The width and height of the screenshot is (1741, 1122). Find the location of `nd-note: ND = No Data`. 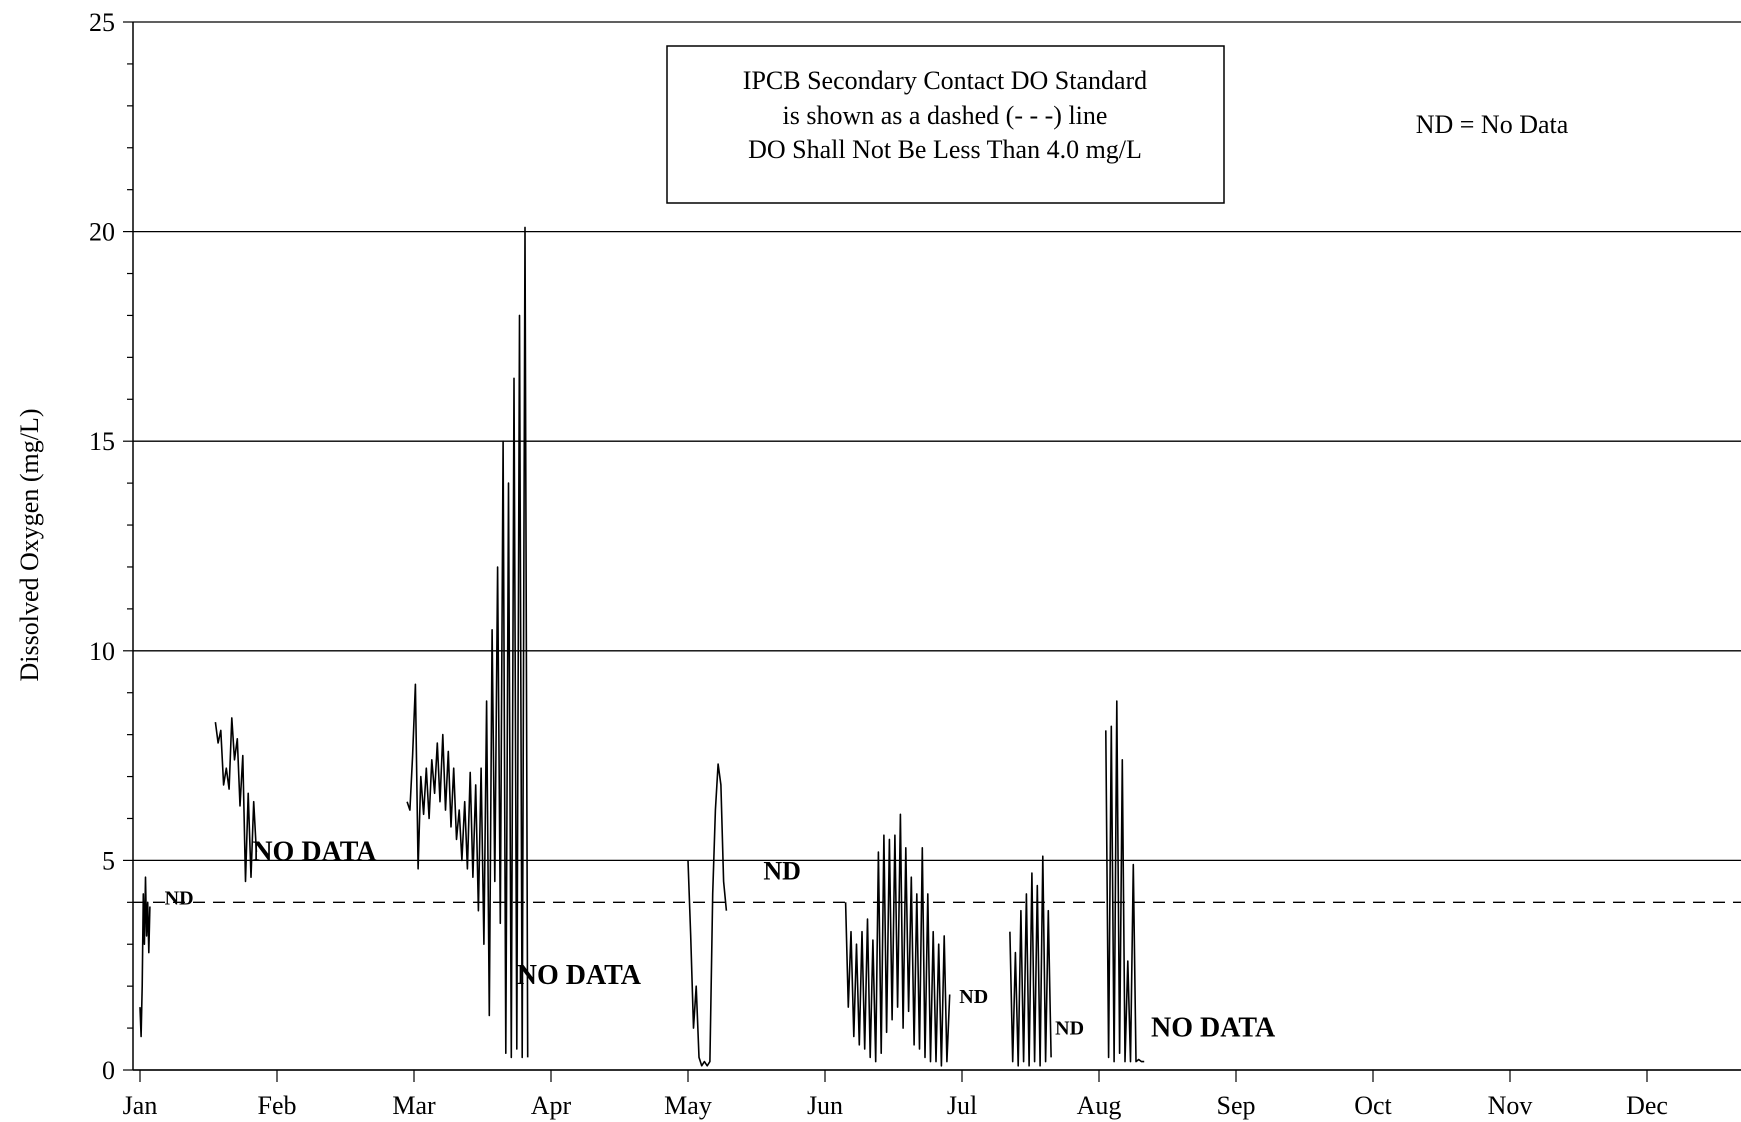

nd-note: ND = No Data is located at coordinates (1492, 124).